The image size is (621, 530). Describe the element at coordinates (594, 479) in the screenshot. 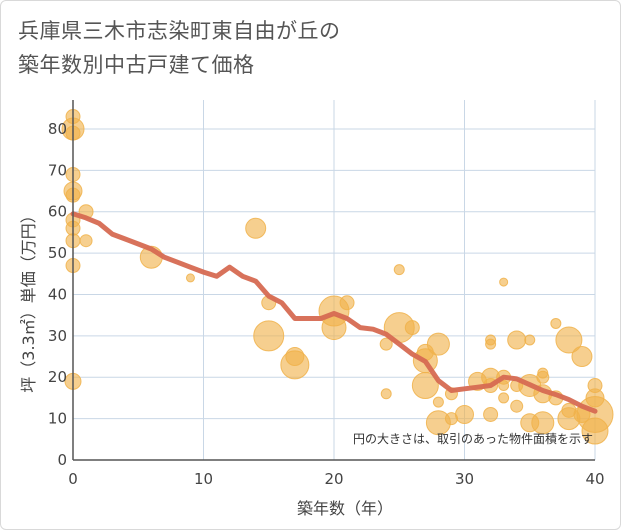

I see `x-tick-label: 40` at that location.